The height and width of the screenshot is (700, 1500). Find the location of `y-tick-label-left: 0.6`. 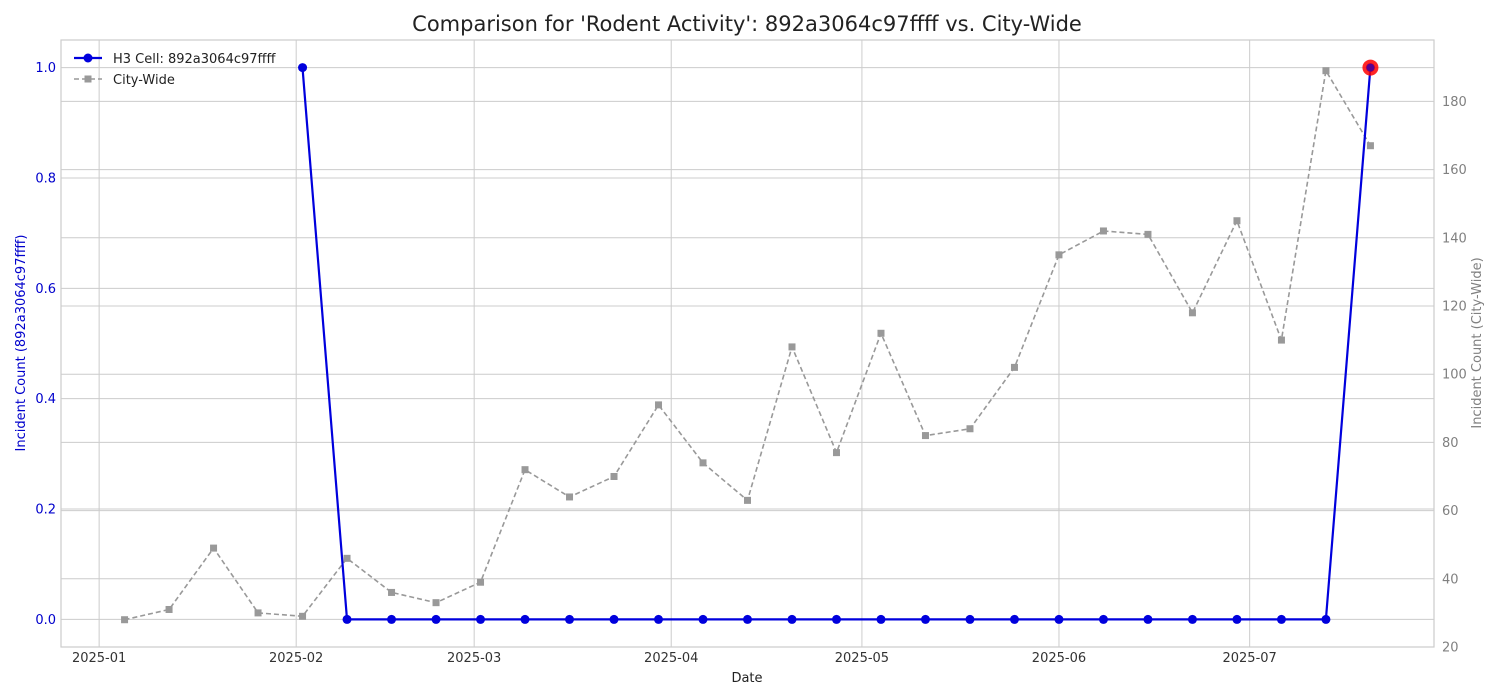

y-tick-label-left: 0.6 is located at coordinates (45, 289).